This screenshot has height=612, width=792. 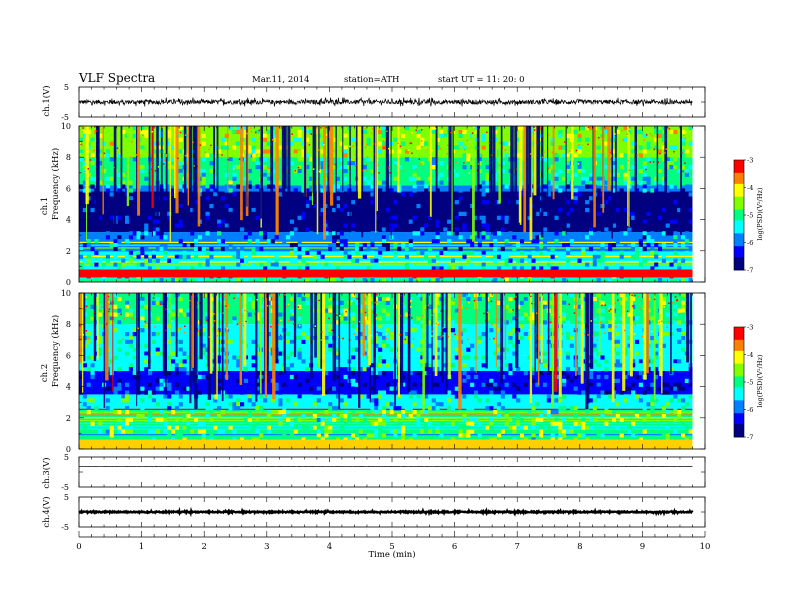 What do you see at coordinates (68, 220) in the screenshot?
I see `ch1-spectrogram-ytick-label: 4` at bounding box center [68, 220].